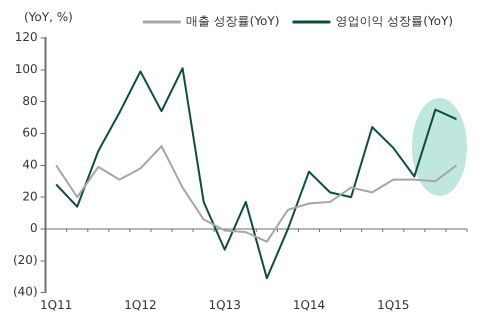 This screenshot has height=323, width=485. What do you see at coordinates (30, 133) in the screenshot?
I see `y-tick-label: 60` at bounding box center [30, 133].